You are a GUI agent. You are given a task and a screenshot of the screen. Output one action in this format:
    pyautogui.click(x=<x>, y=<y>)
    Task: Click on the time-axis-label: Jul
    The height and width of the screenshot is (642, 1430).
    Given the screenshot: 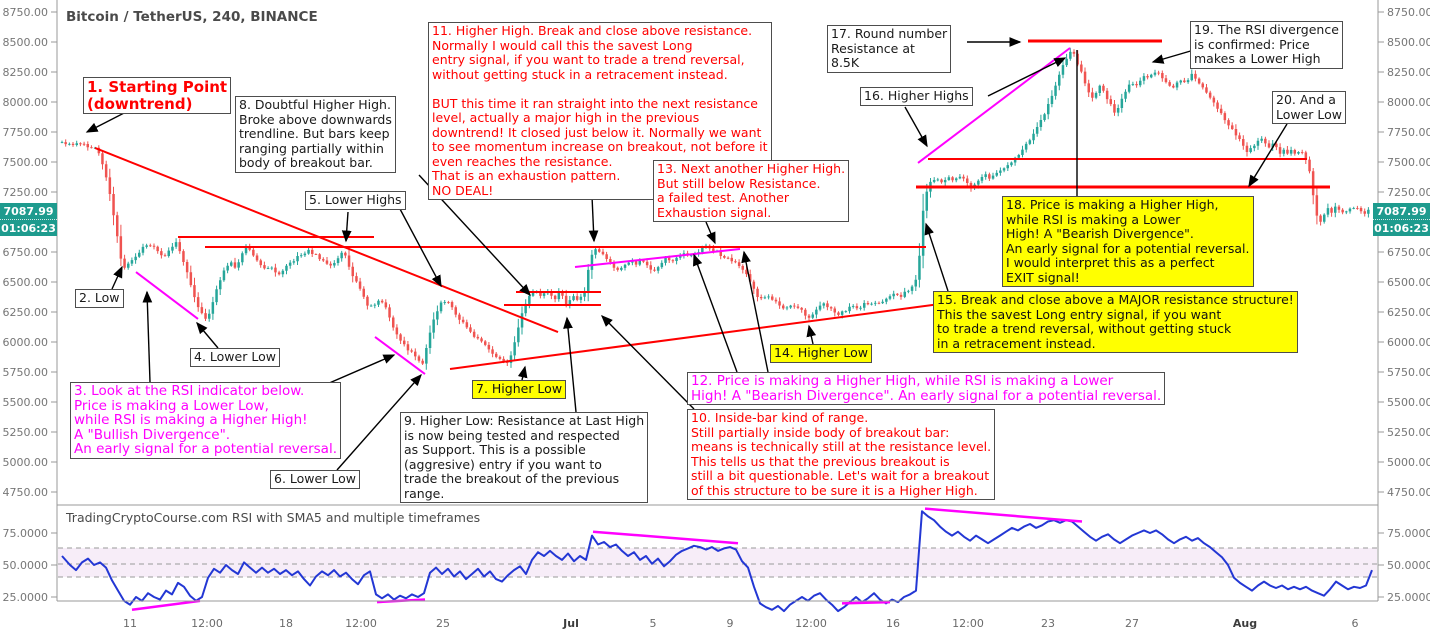 What is the action you would take?
    pyautogui.click(x=571, y=623)
    